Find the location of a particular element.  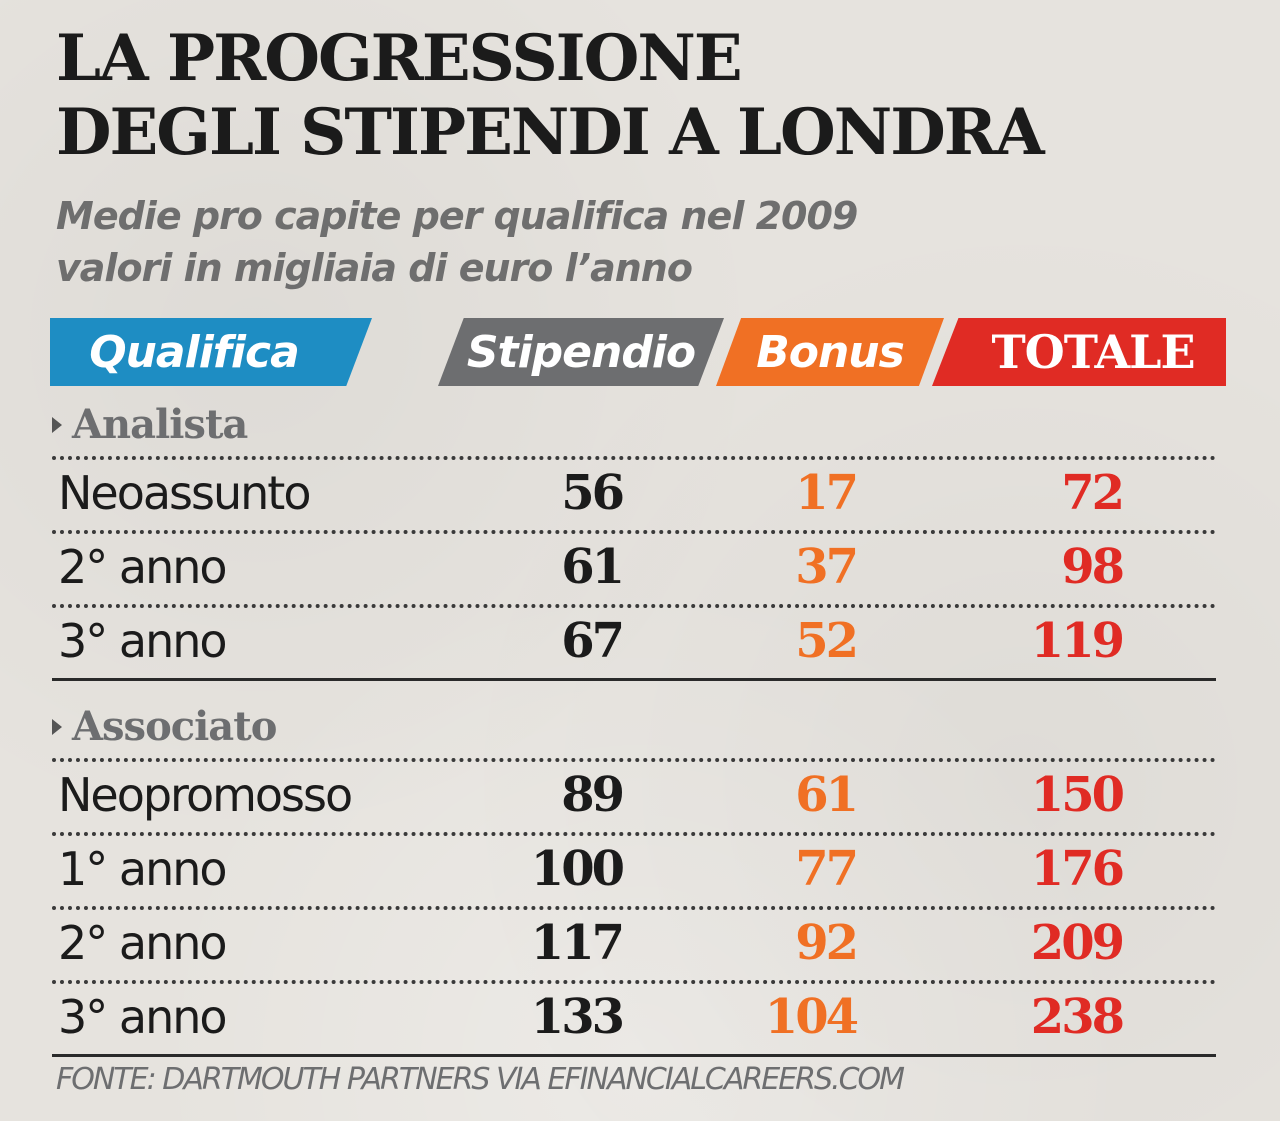

title-line-2: DEGLI STIPENDI A LONDRA is located at coordinates (550, 132).